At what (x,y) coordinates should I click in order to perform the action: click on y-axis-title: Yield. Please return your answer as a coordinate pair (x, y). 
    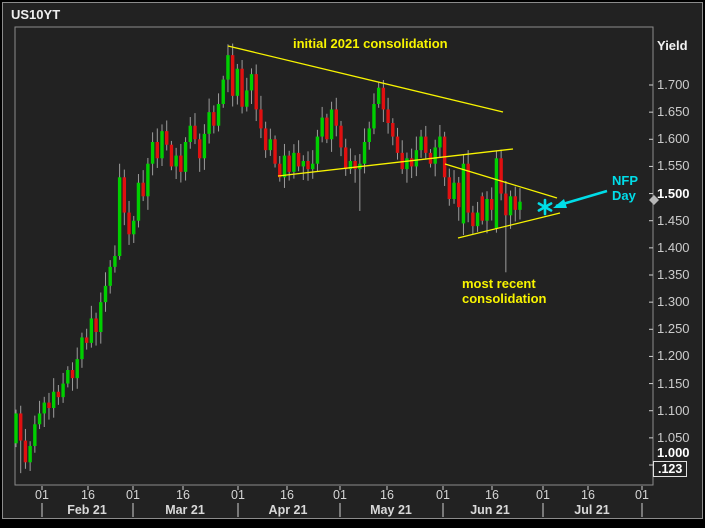
    Looking at the image, I should click on (672, 45).